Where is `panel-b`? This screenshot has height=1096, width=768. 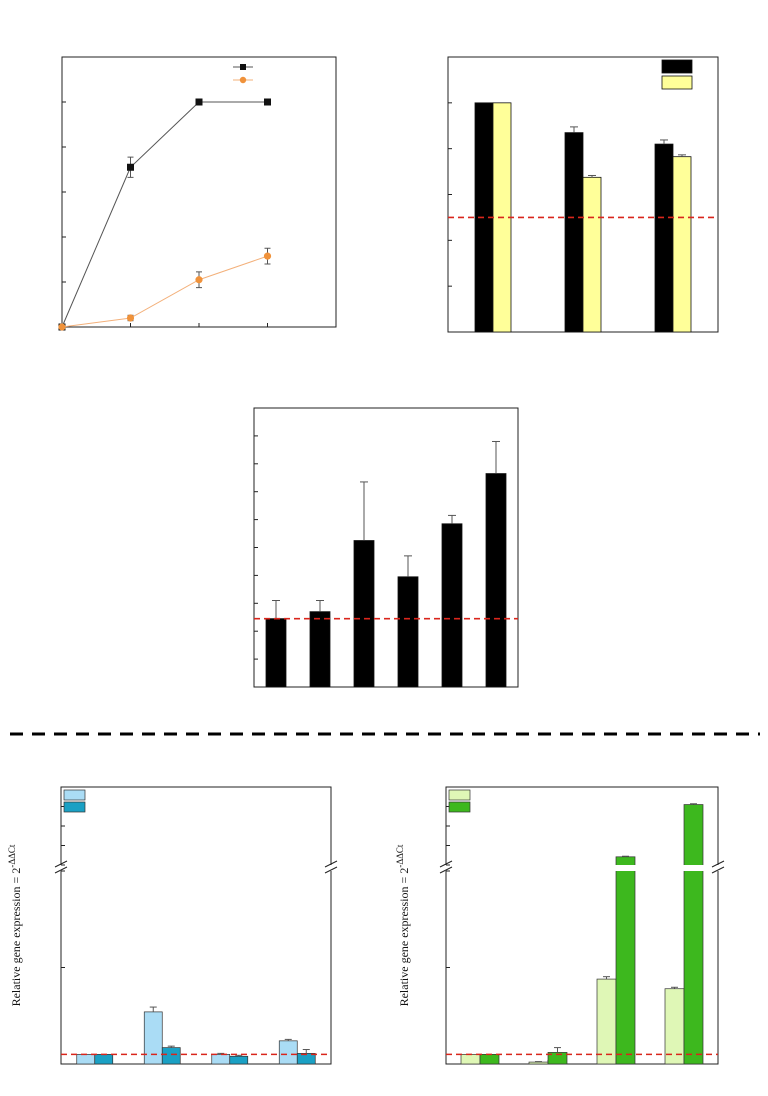 panel-b is located at coordinates (583, 194).